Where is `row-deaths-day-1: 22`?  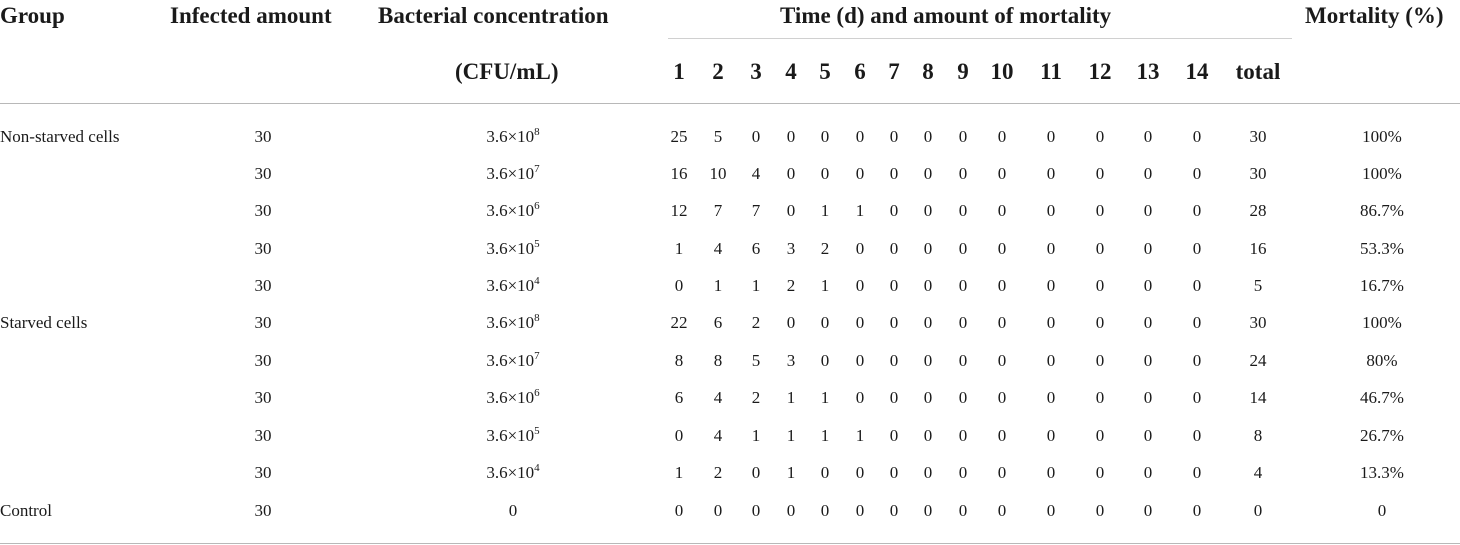
row-deaths-day-1: 22 is located at coordinates (679, 322).